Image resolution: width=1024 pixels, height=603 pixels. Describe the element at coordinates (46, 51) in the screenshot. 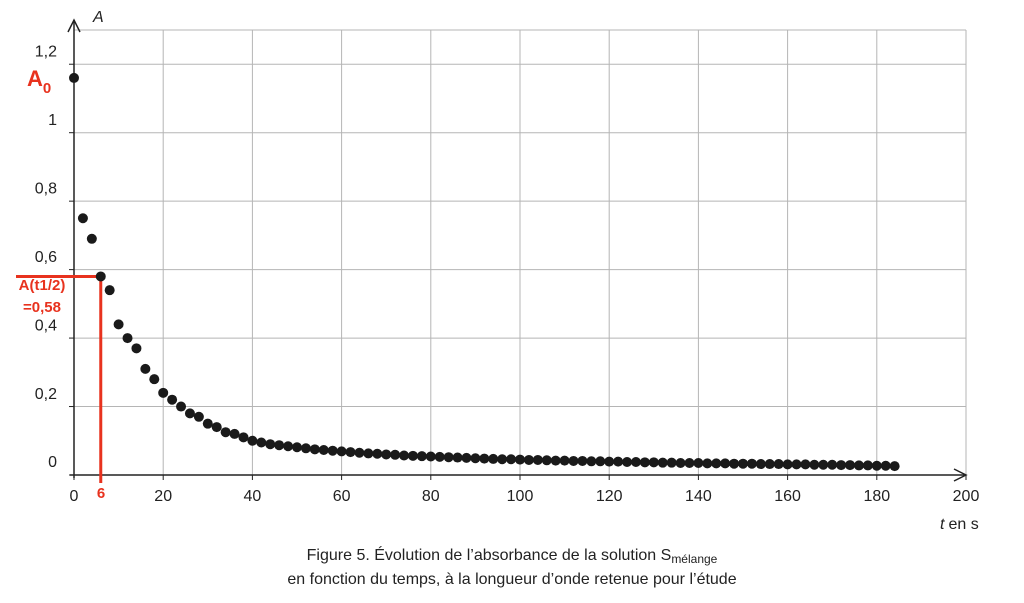

I see `y-tick-label: 1,2` at that location.